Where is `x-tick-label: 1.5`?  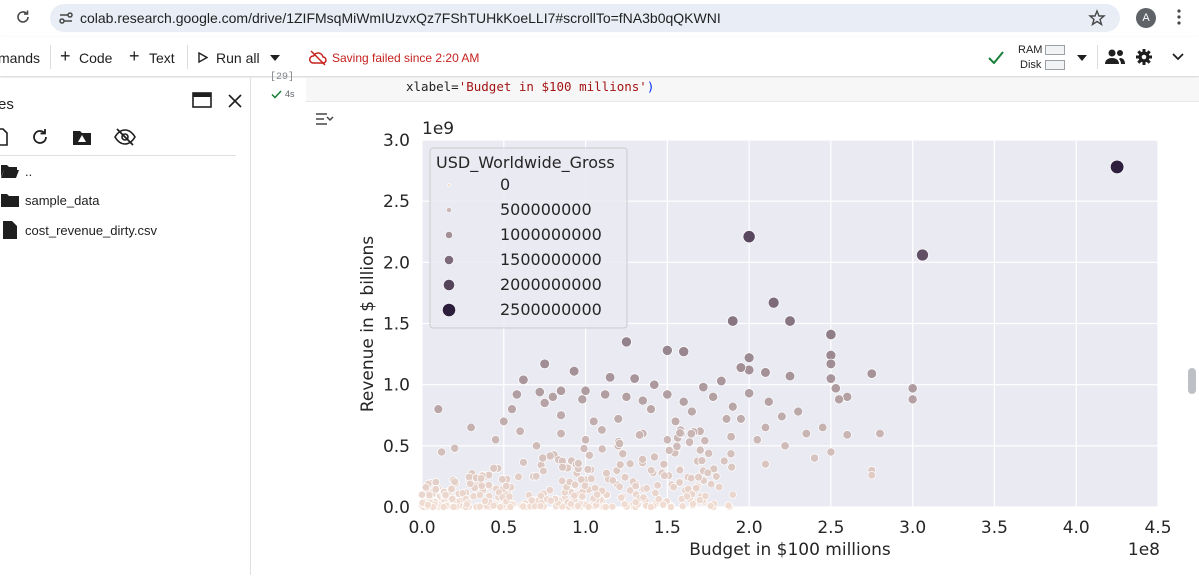 x-tick-label: 1.5 is located at coordinates (667, 528).